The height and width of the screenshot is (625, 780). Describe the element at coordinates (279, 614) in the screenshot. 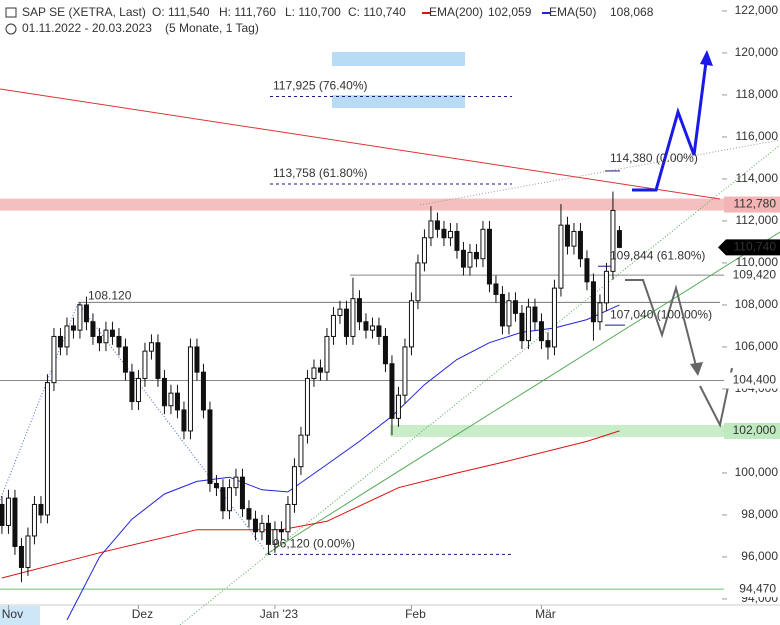

I see `x-tick-label: Jan '23` at that location.